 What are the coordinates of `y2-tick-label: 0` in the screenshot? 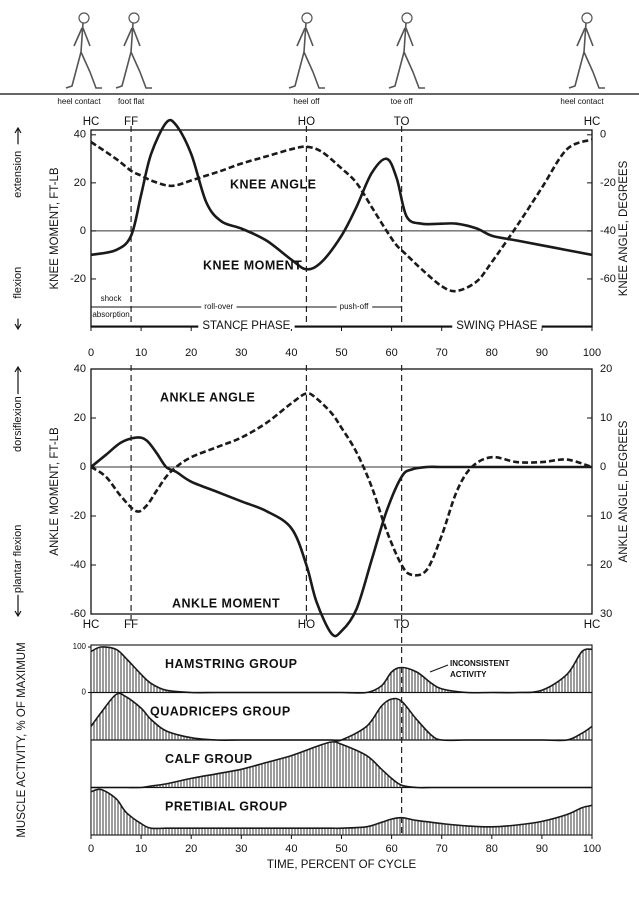 It's located at (603, 135).